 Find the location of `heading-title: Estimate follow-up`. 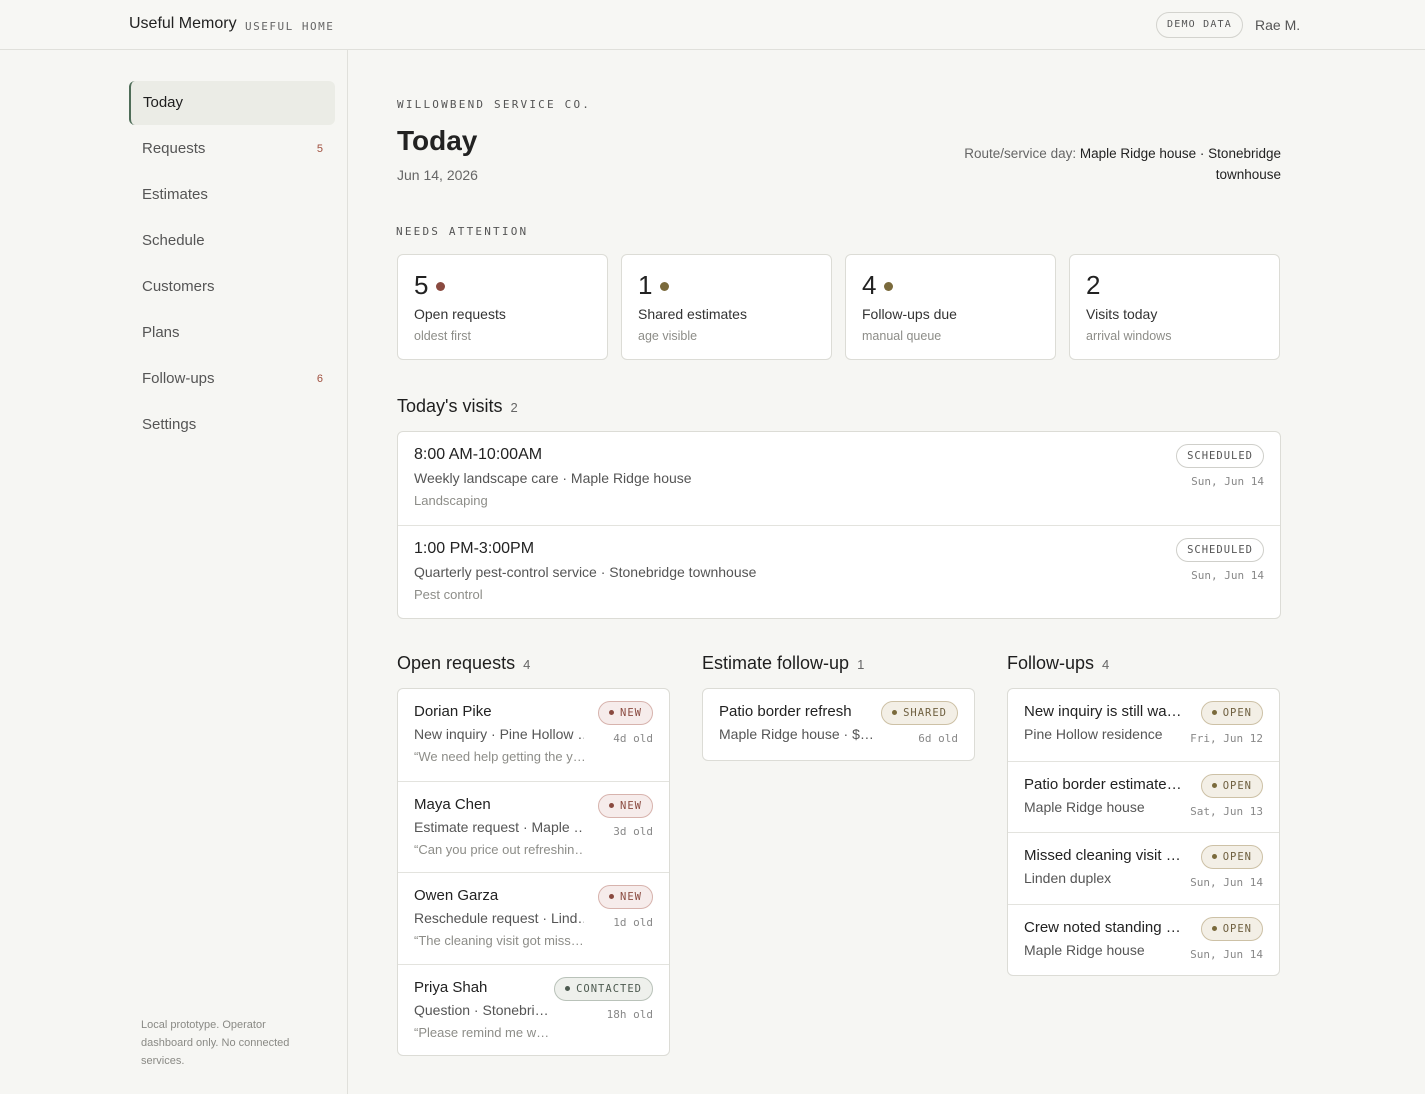

heading-title: Estimate follow-up is located at coordinates (776, 663).